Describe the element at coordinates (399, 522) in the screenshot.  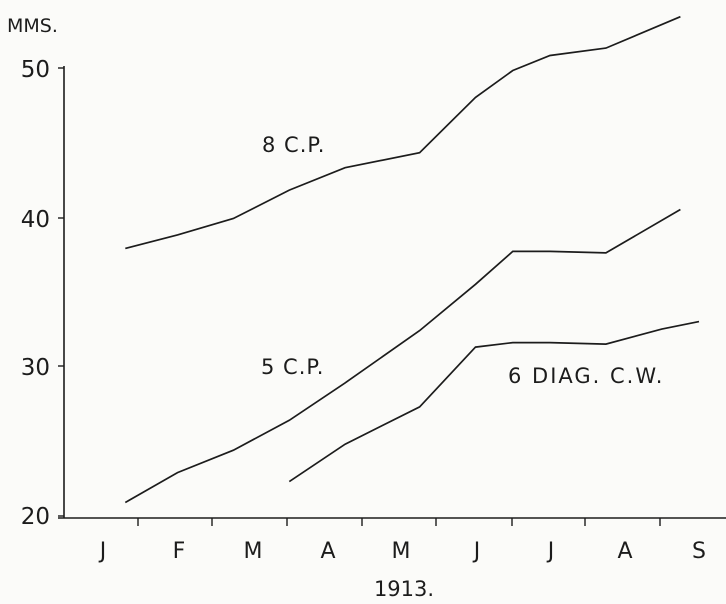
I see `x-ticks` at that location.